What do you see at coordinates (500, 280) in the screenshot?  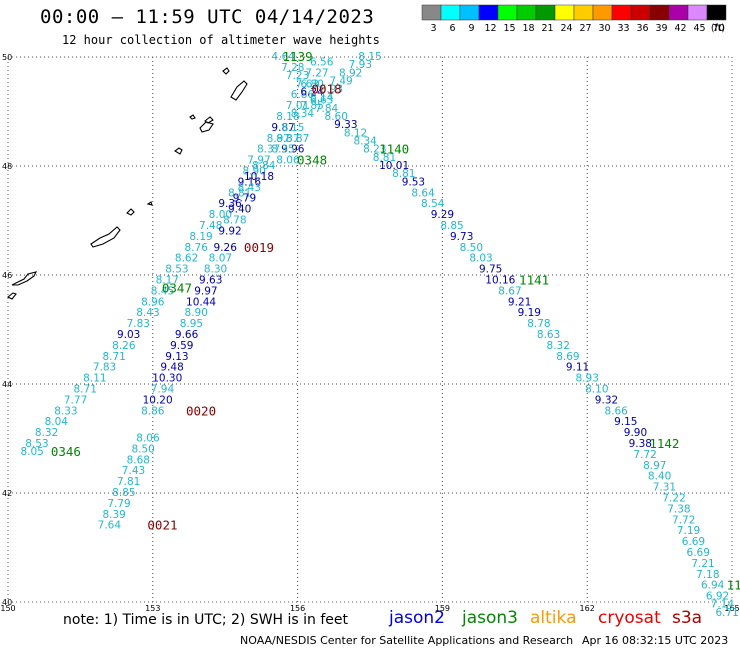 I see `swh-value-label: 10.16` at bounding box center [500, 280].